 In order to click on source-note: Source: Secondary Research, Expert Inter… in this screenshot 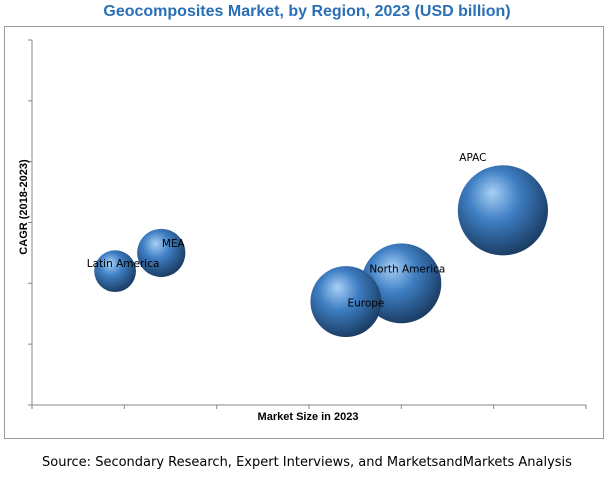, I will do `click(307, 462)`.